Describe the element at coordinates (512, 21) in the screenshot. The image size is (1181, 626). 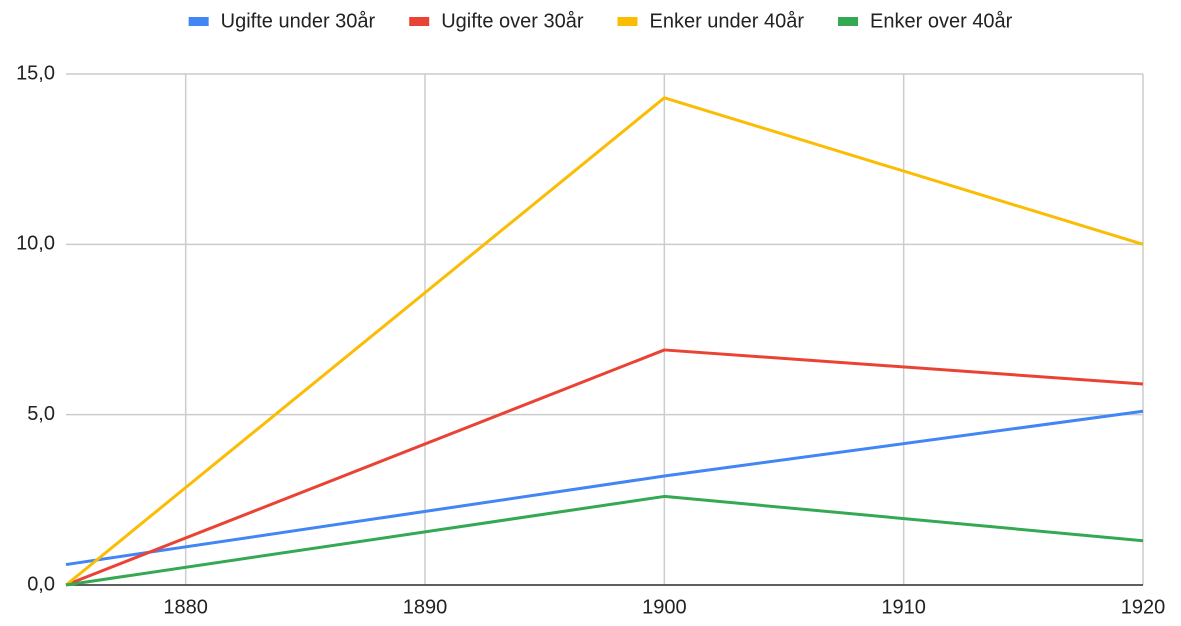
I see `legend-label: Ugifte over 30år` at that location.